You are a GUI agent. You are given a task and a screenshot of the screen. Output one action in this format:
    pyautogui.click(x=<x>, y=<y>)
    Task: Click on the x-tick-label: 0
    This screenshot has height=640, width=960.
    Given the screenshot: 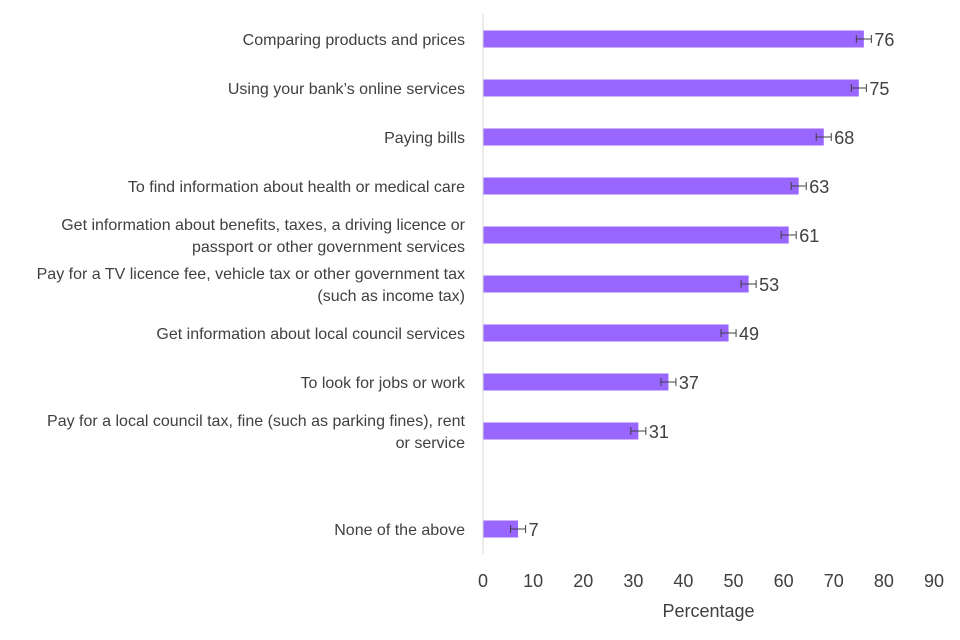 What is the action you would take?
    pyautogui.click(x=483, y=581)
    